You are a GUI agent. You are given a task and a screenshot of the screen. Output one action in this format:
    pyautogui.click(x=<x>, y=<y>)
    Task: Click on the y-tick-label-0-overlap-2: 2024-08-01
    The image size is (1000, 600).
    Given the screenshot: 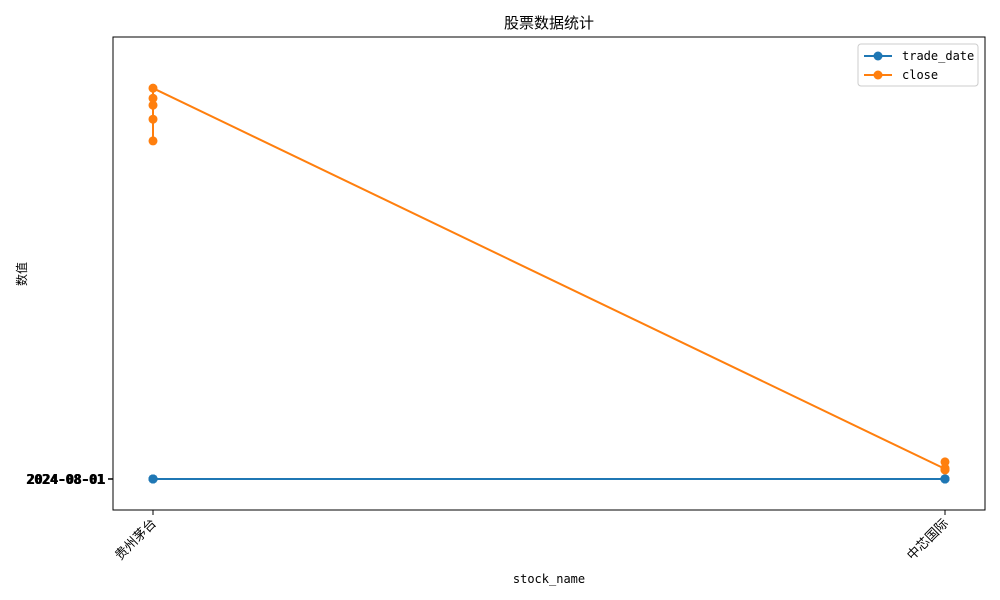 What is the action you would take?
    pyautogui.click(x=66, y=480)
    